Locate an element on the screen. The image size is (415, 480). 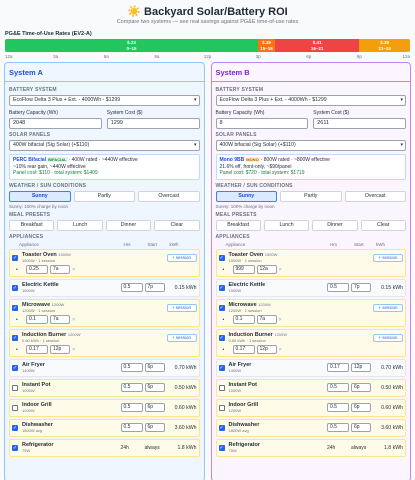
appliance-name: Indoor Grill 1200W is located at coordinates (71, 407).